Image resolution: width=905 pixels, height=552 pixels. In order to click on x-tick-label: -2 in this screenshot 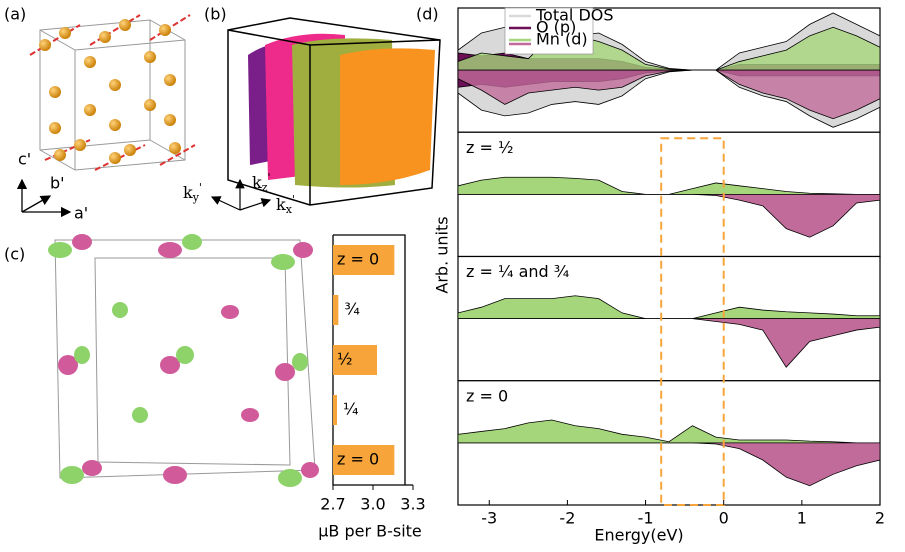, I will do `click(567, 518)`.